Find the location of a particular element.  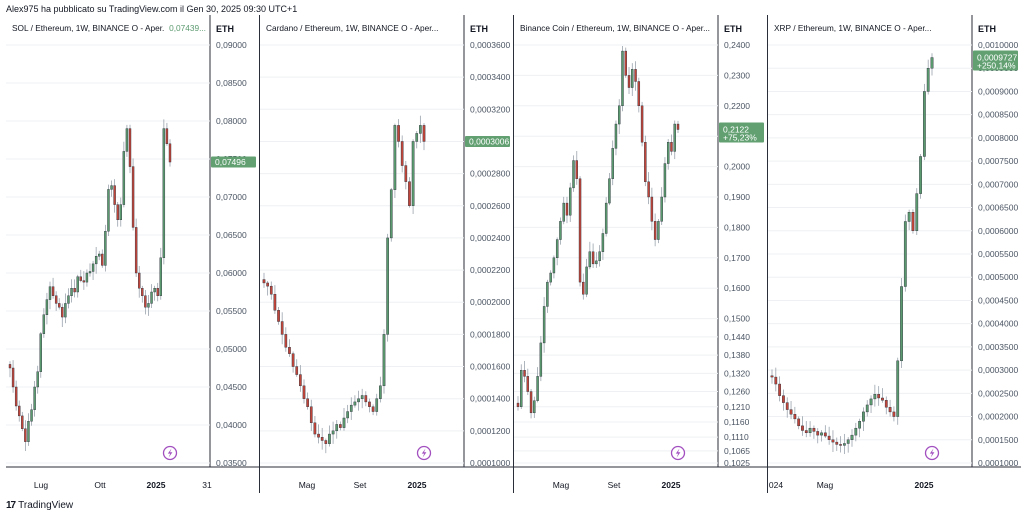

y-tick-label: 0,03500 is located at coordinates (231, 463).